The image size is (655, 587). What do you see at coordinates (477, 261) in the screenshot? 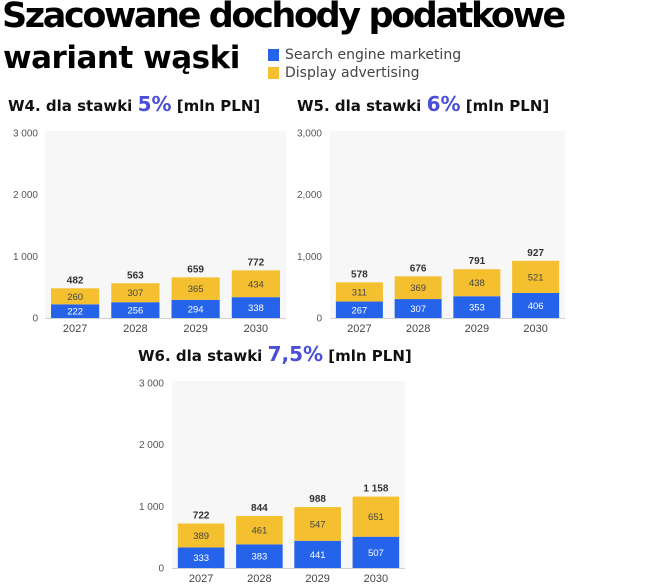
I see `bar-total-label: 791` at bounding box center [477, 261].